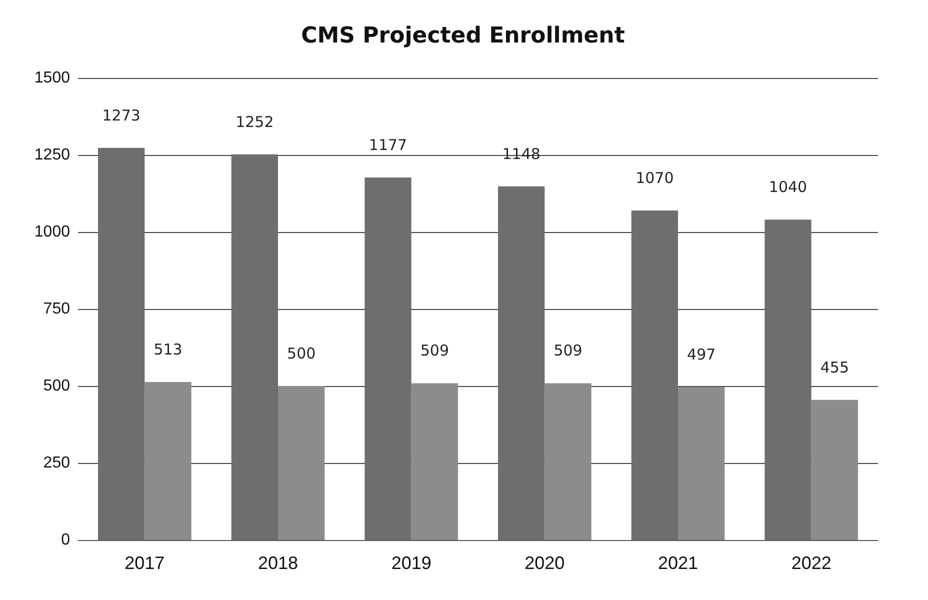 Image resolution: width=928 pixels, height=600 pixels. Describe the element at coordinates (56, 309) in the screenshot. I see `y-tick-label: 750` at that location.